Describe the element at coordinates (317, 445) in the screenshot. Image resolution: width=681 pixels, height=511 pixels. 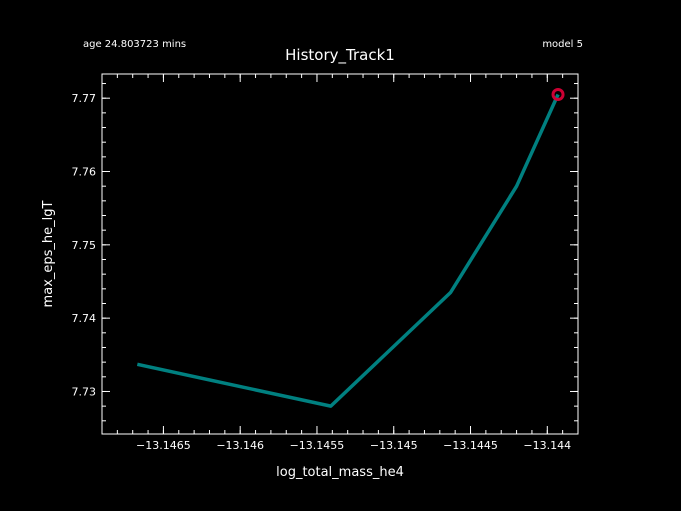
I see `x-tick-label: −13.1455` at that location.